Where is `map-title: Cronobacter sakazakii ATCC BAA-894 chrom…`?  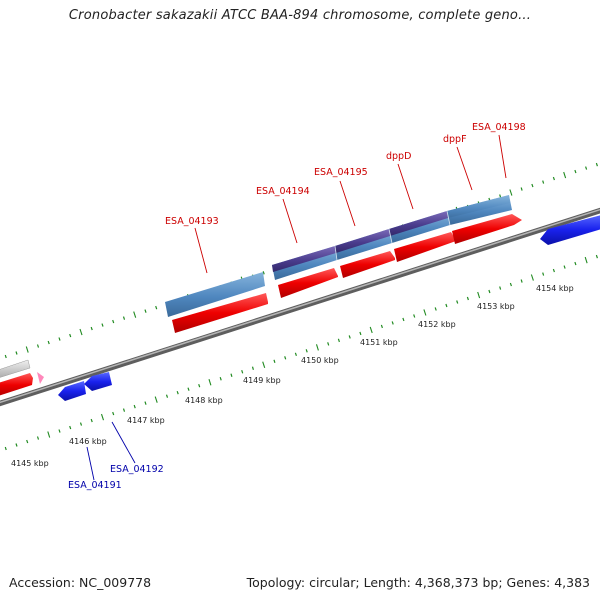
map-title: Cronobacter sakazakii ATCC BAA-894 chrom… is located at coordinates (300, 15).